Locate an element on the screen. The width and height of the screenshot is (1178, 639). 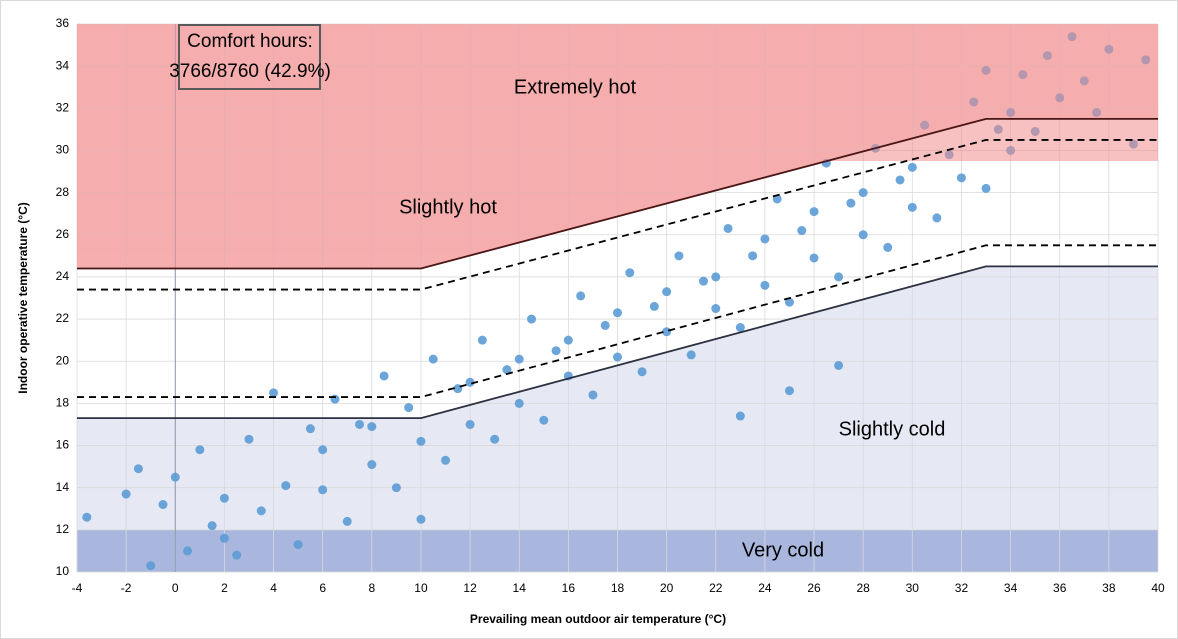
y-tick-label: 36 is located at coordinates (63, 23).